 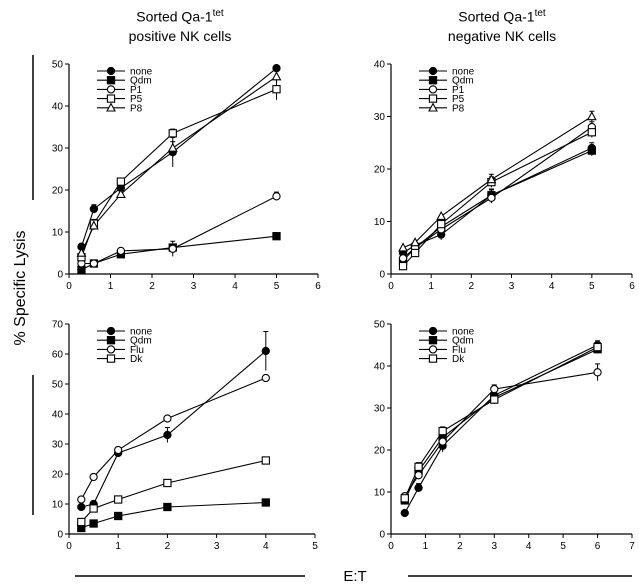 I want to click on x-tick-label: 2, so click(x=460, y=546).